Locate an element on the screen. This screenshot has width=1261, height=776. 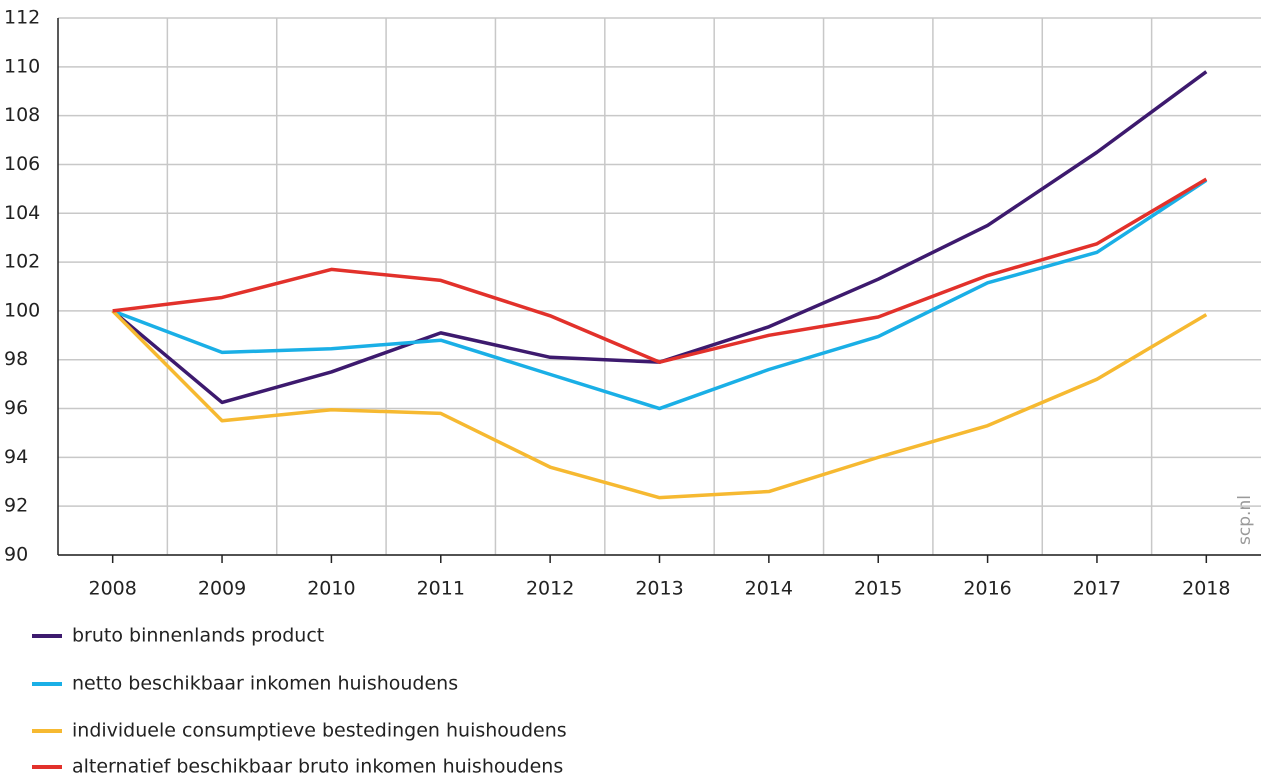
x-tick-label: 2011 is located at coordinates (441, 589).